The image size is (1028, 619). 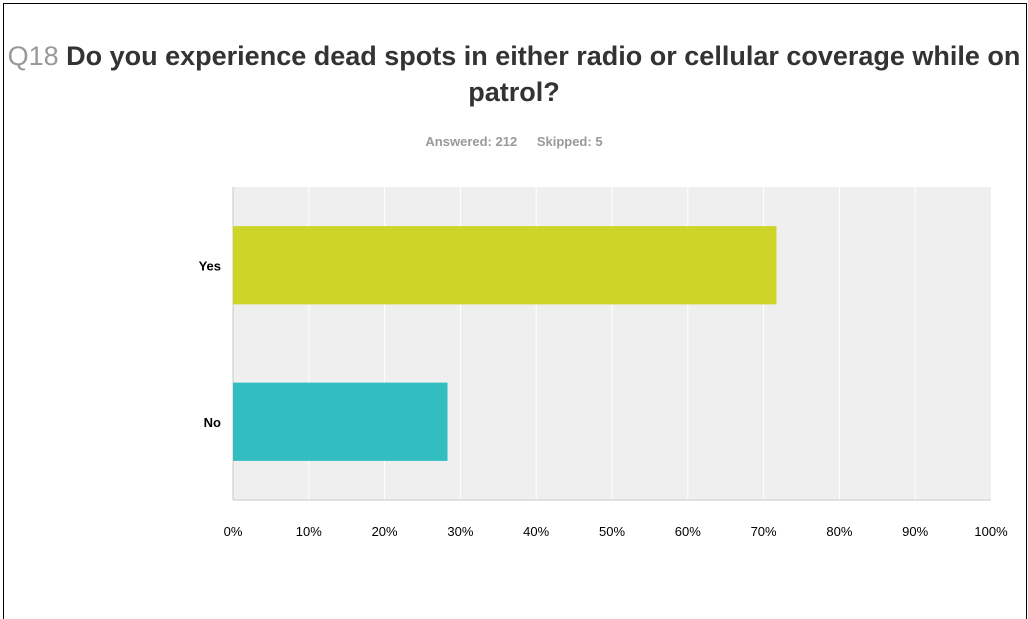 What do you see at coordinates (460, 531) in the screenshot?
I see `x-tick-label: 30%` at bounding box center [460, 531].